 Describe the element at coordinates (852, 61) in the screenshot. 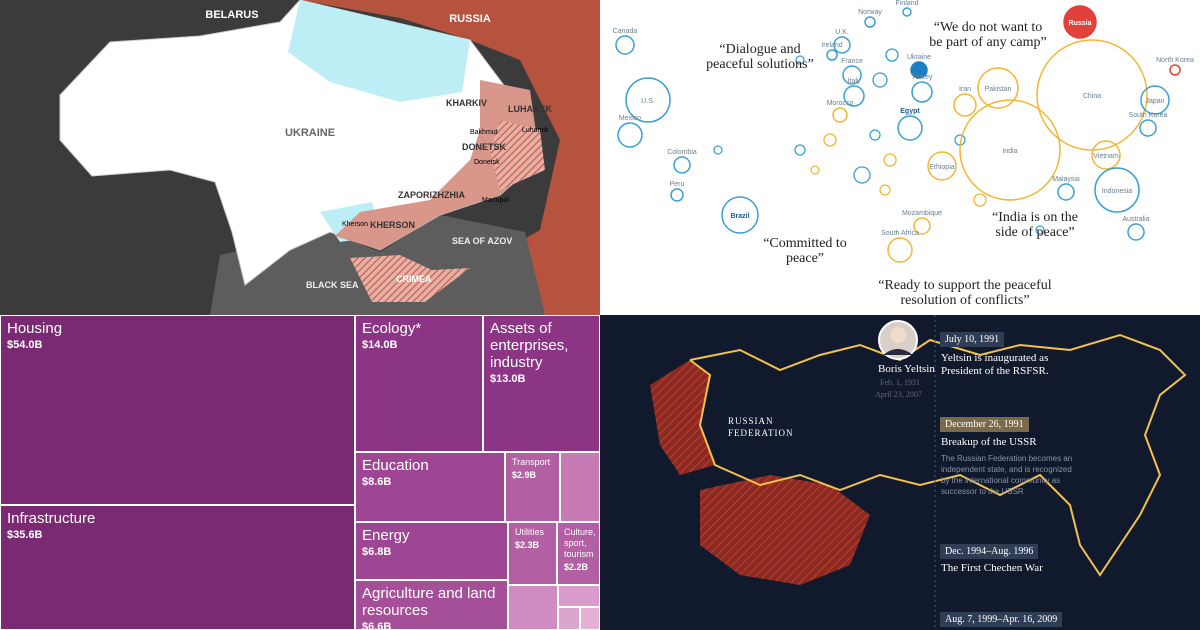

I see `country-label: France` at that location.